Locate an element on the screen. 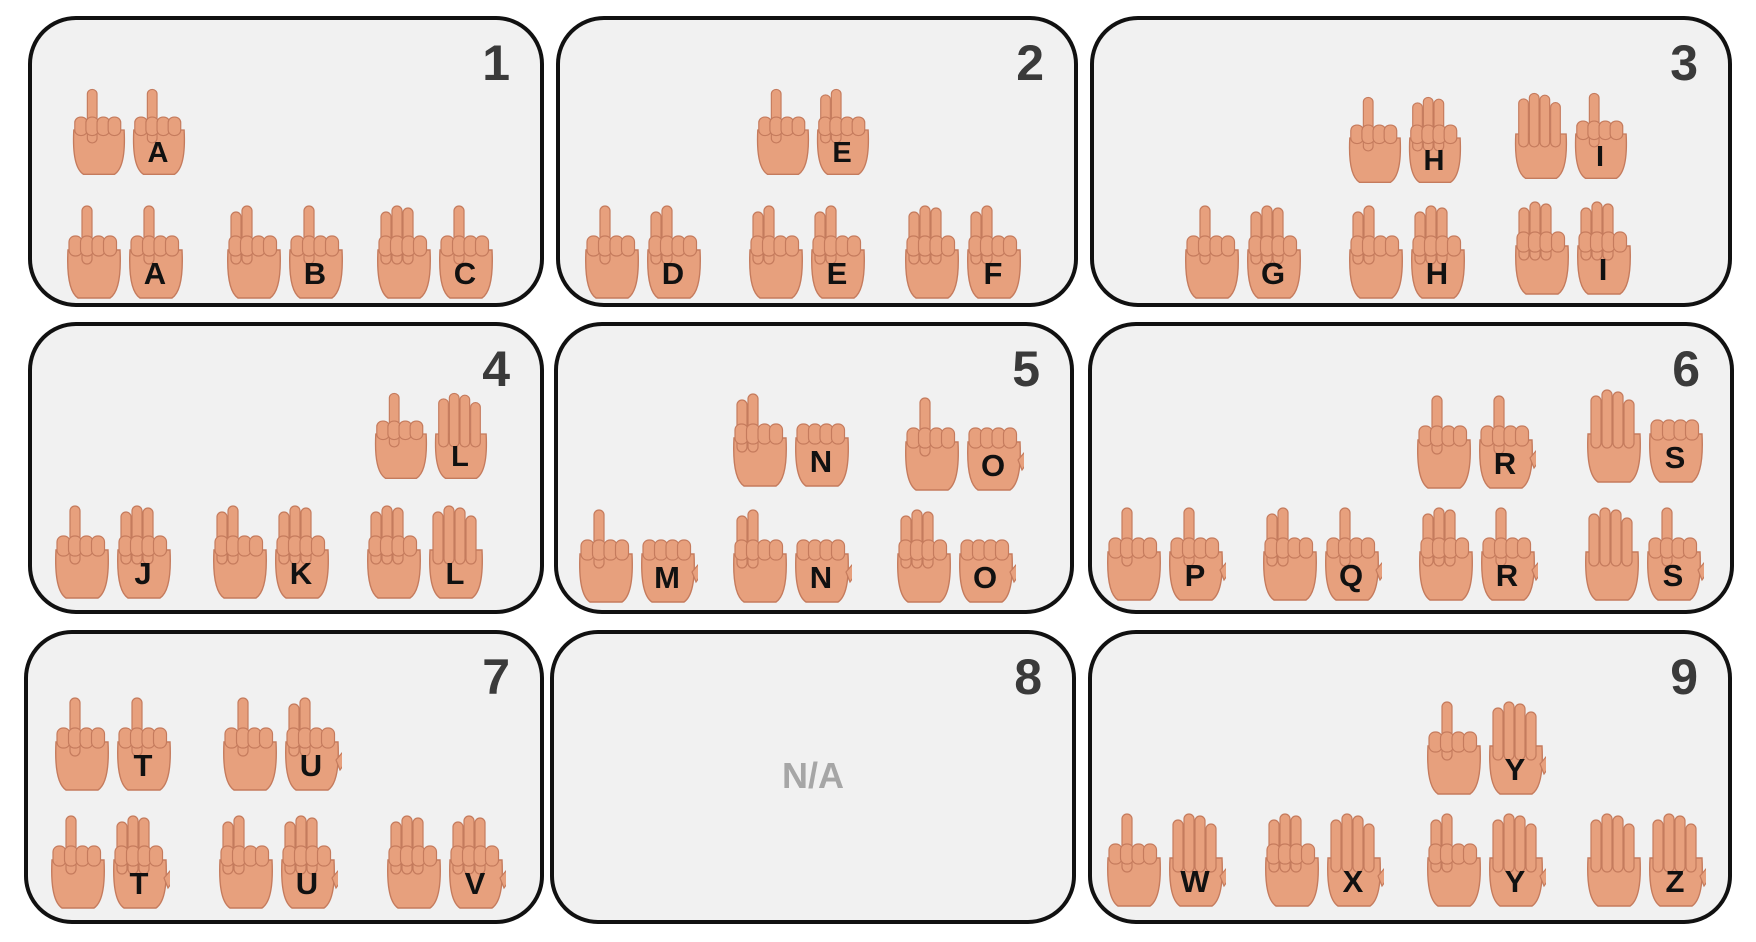  panel-3: 3 H I G H I is located at coordinates (1411, 161).